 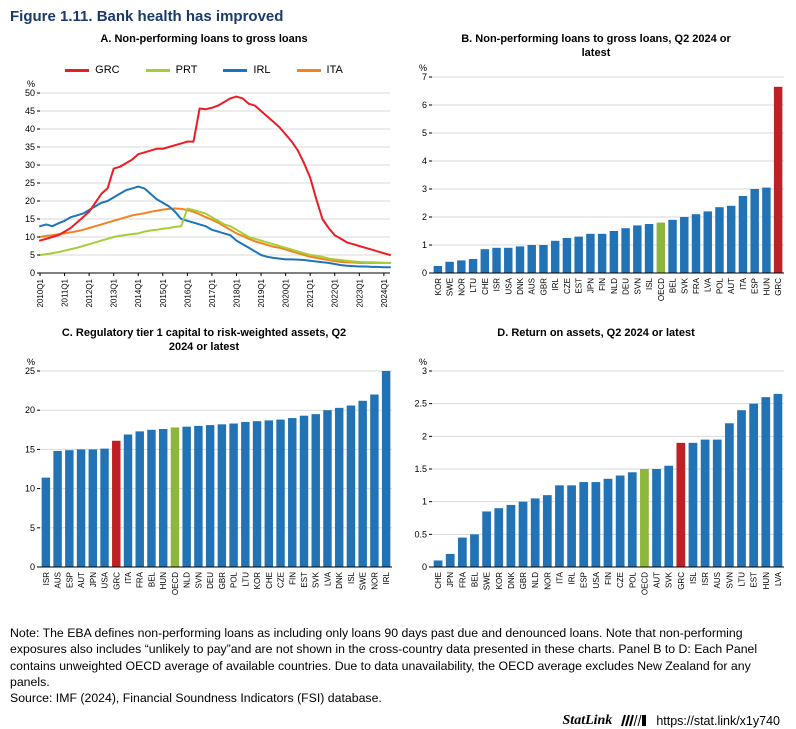 What do you see at coordinates (204, 39) in the screenshot?
I see `panel-a-title: A. Non-performing loans to gross loans` at bounding box center [204, 39].